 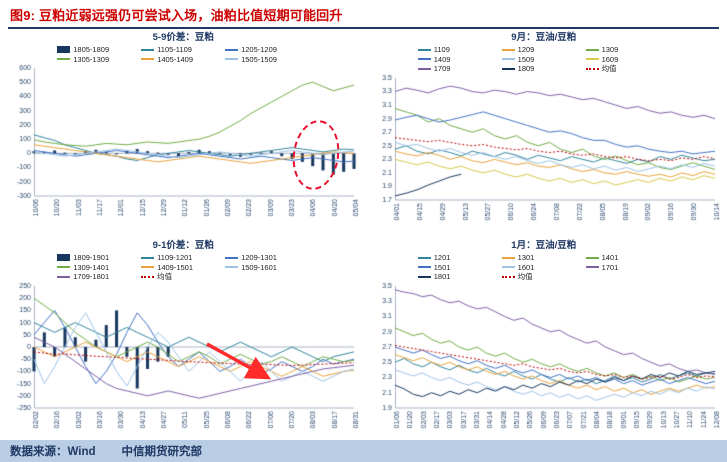 What do you see at coordinates (91, 257) in the screenshot?
I see `legend-label: 1809-1901` at bounding box center [91, 257].